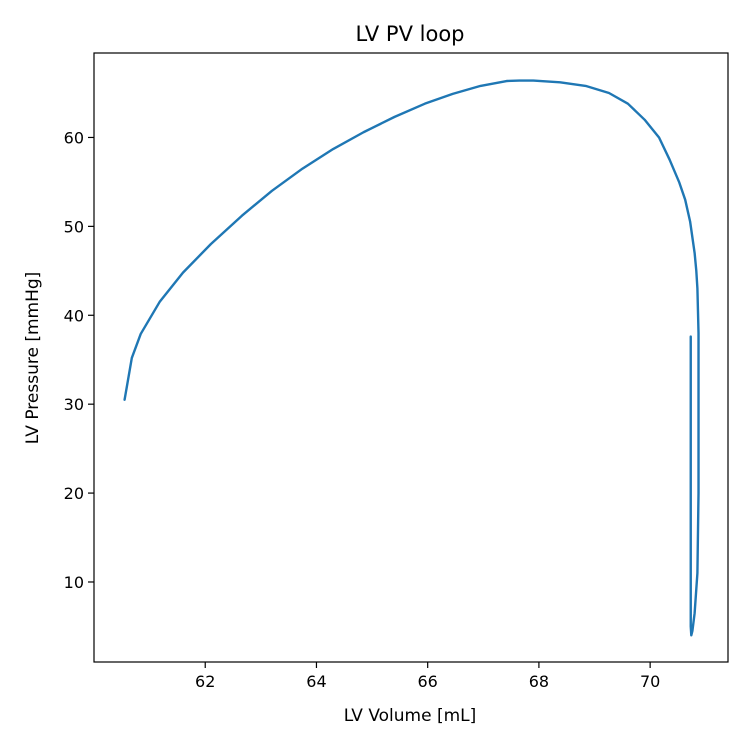 Image resolution: width=750 pixels, height=750 pixels. Describe the element at coordinates (79, 360) in the screenshot. I see `y-axis-ticks: 10 20 30 40 50 60` at that location.